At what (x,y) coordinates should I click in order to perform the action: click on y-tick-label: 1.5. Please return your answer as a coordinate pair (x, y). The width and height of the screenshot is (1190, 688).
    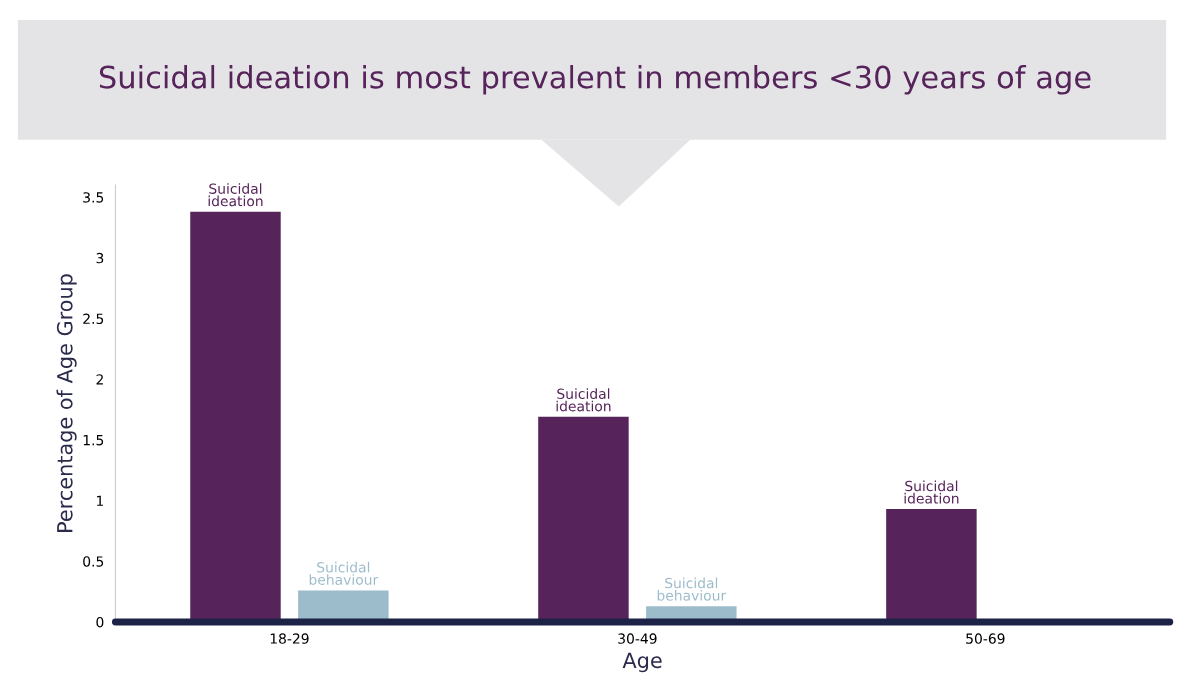
    Looking at the image, I should click on (93, 440).